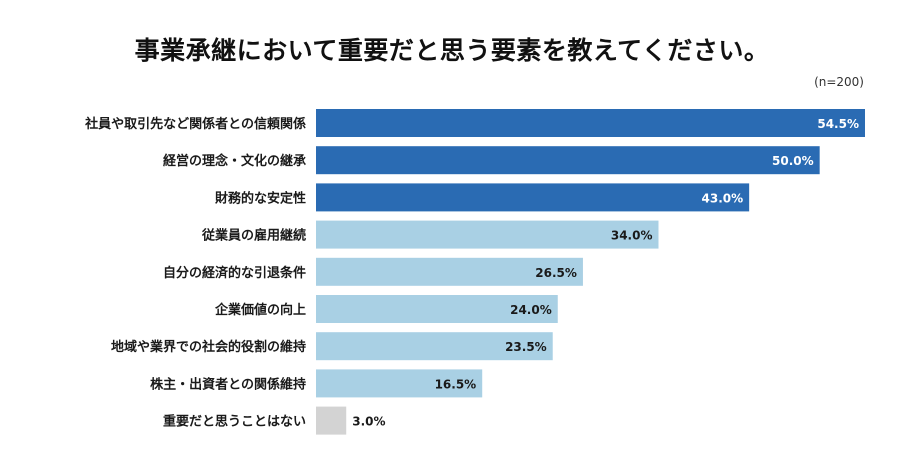 This screenshot has height=472, width=904. What do you see at coordinates (723, 198) in the screenshot?
I see `value-label: 43.0%` at bounding box center [723, 198].